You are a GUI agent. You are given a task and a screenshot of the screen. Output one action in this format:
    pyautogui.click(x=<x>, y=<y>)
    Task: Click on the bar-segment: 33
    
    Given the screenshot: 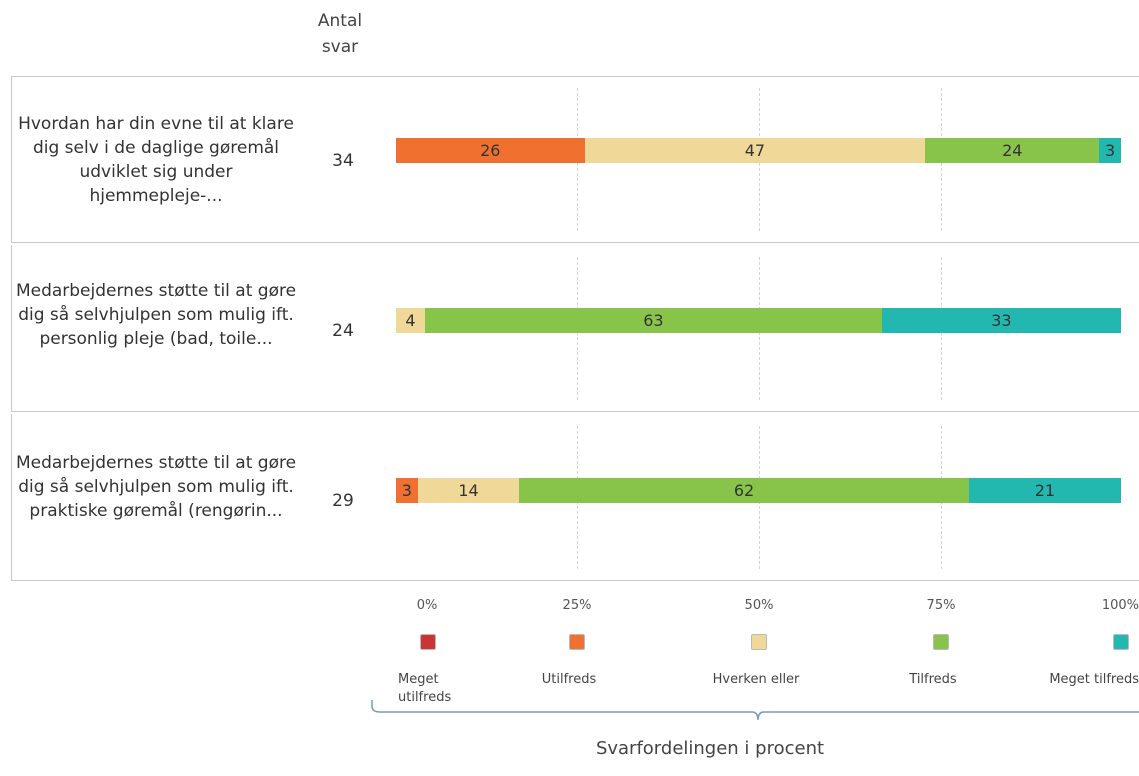 What is the action you would take?
    pyautogui.click(x=1001, y=320)
    